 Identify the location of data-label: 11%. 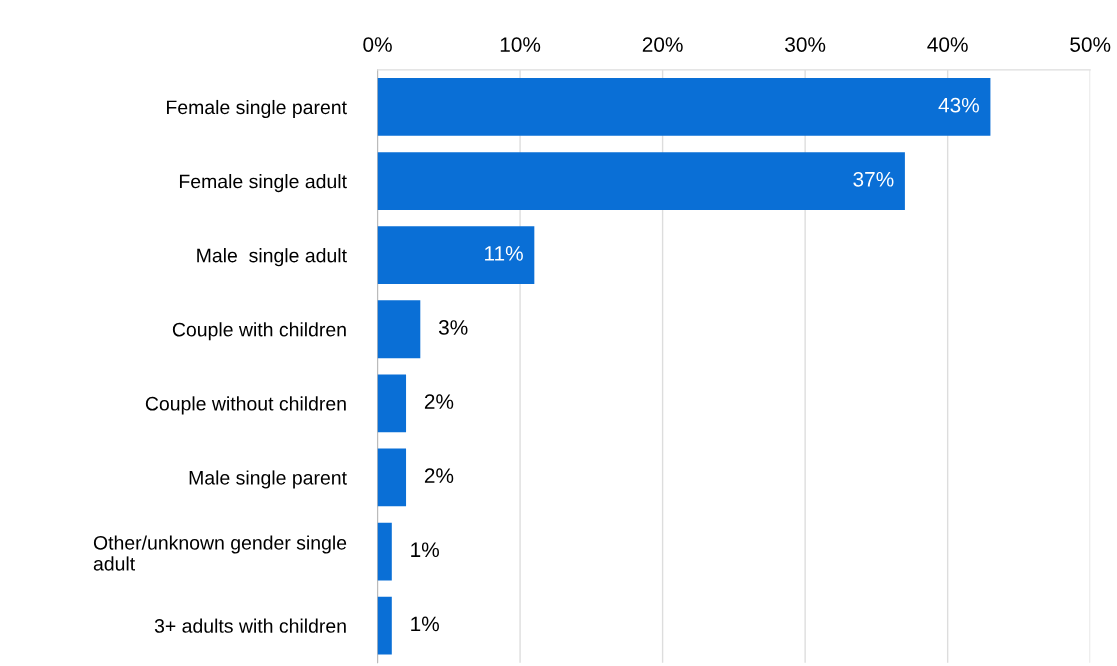
(504, 253).